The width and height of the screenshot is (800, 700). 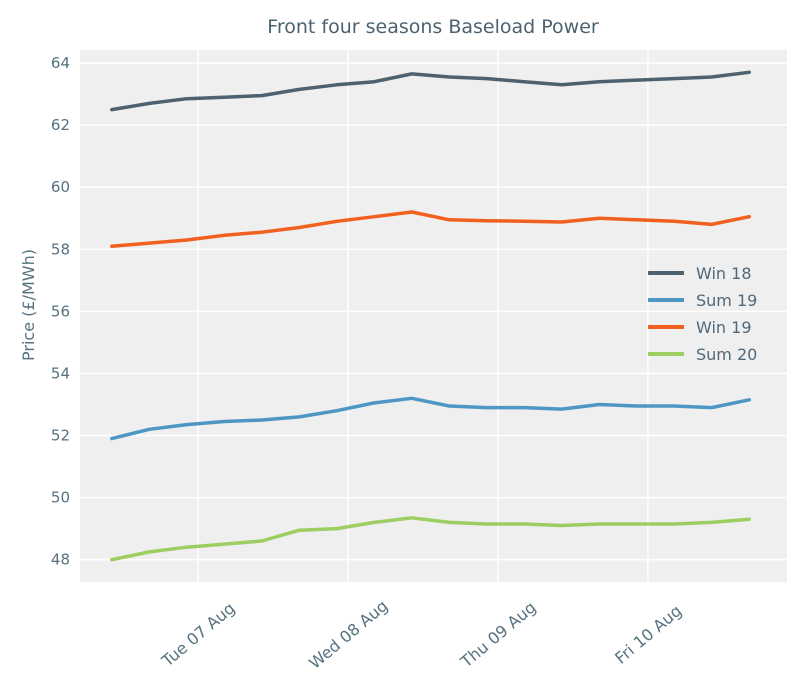 What do you see at coordinates (726, 300) in the screenshot?
I see `legend-label-sum-19: Sum 19` at bounding box center [726, 300].